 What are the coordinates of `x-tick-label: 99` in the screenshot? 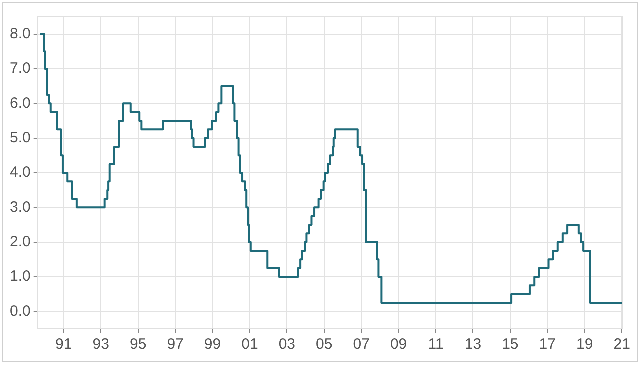 It's located at (213, 345).